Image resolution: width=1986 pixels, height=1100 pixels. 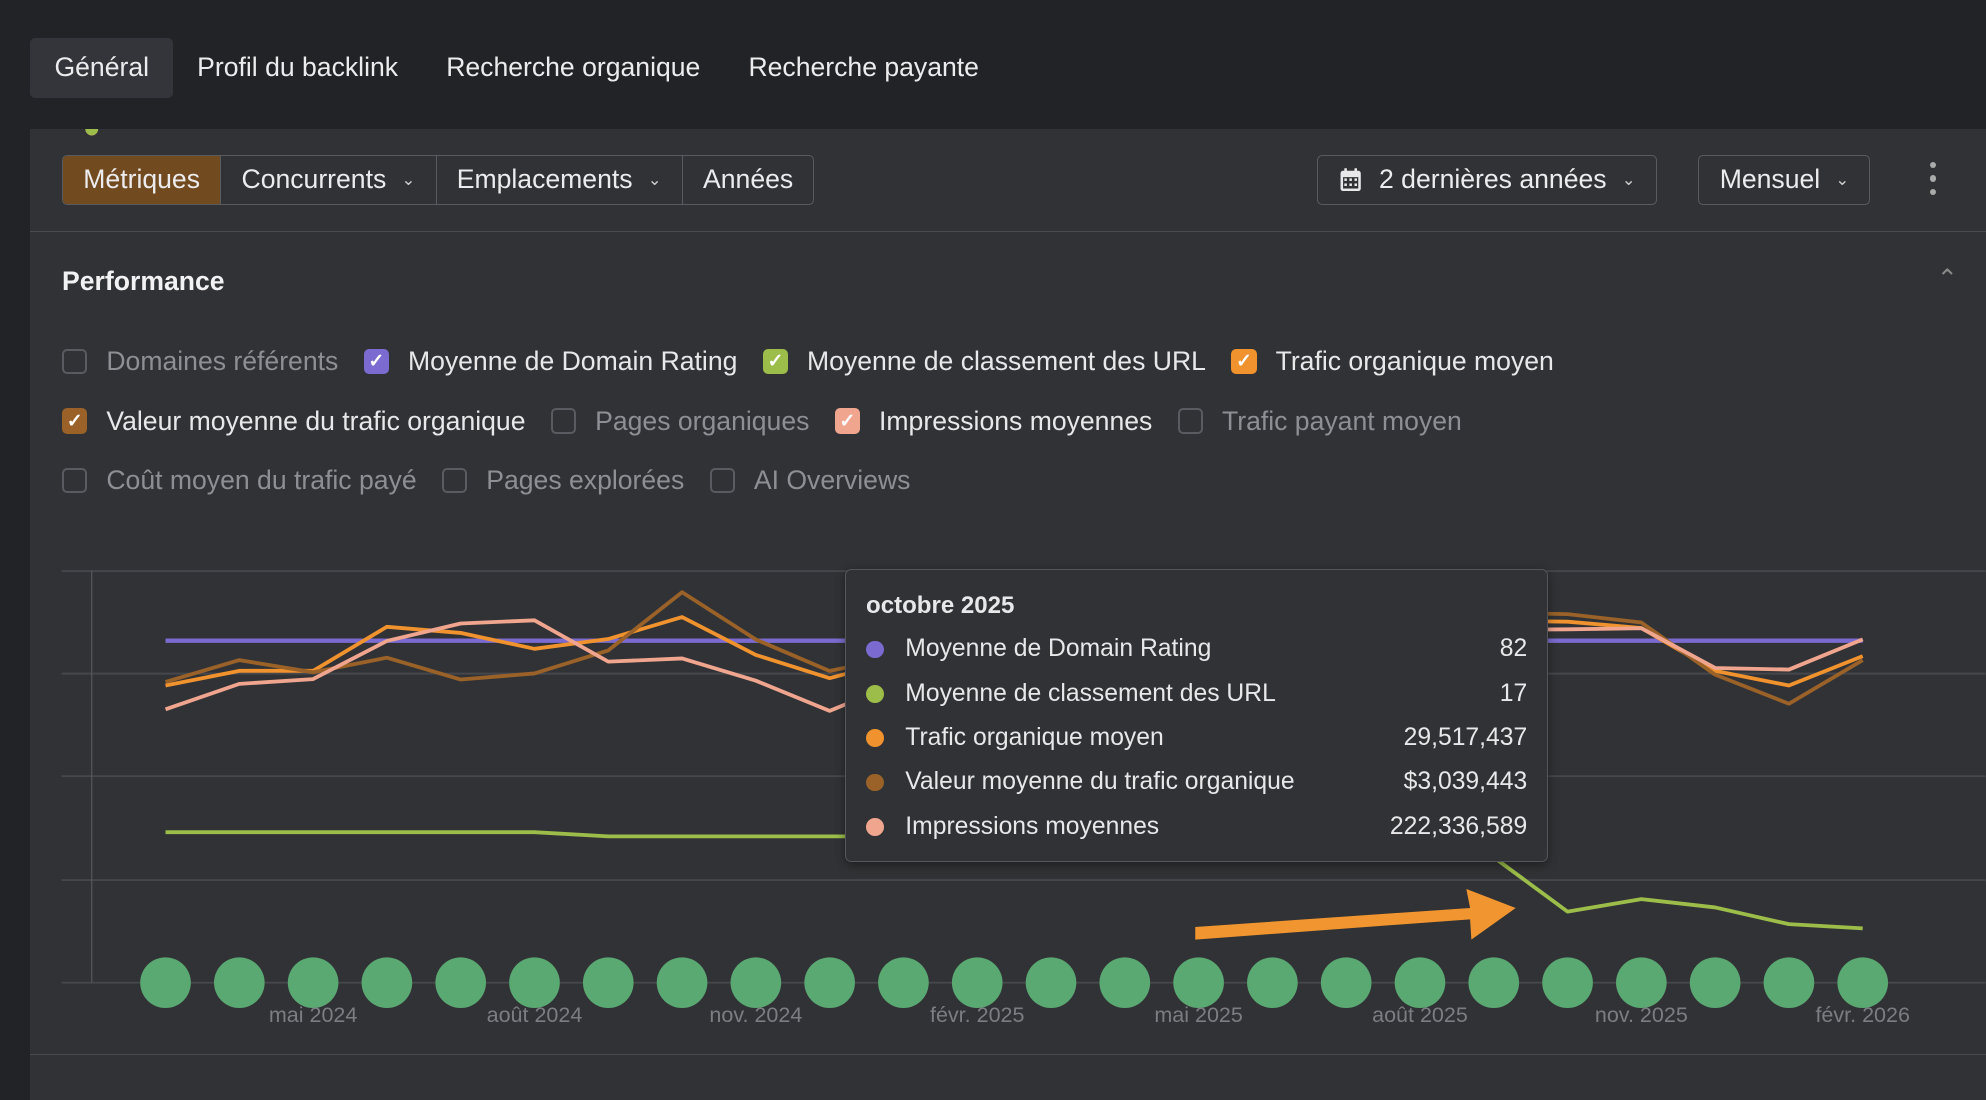 I want to click on competitors-dropdown: Concurrents ⌄, so click(x=327, y=179).